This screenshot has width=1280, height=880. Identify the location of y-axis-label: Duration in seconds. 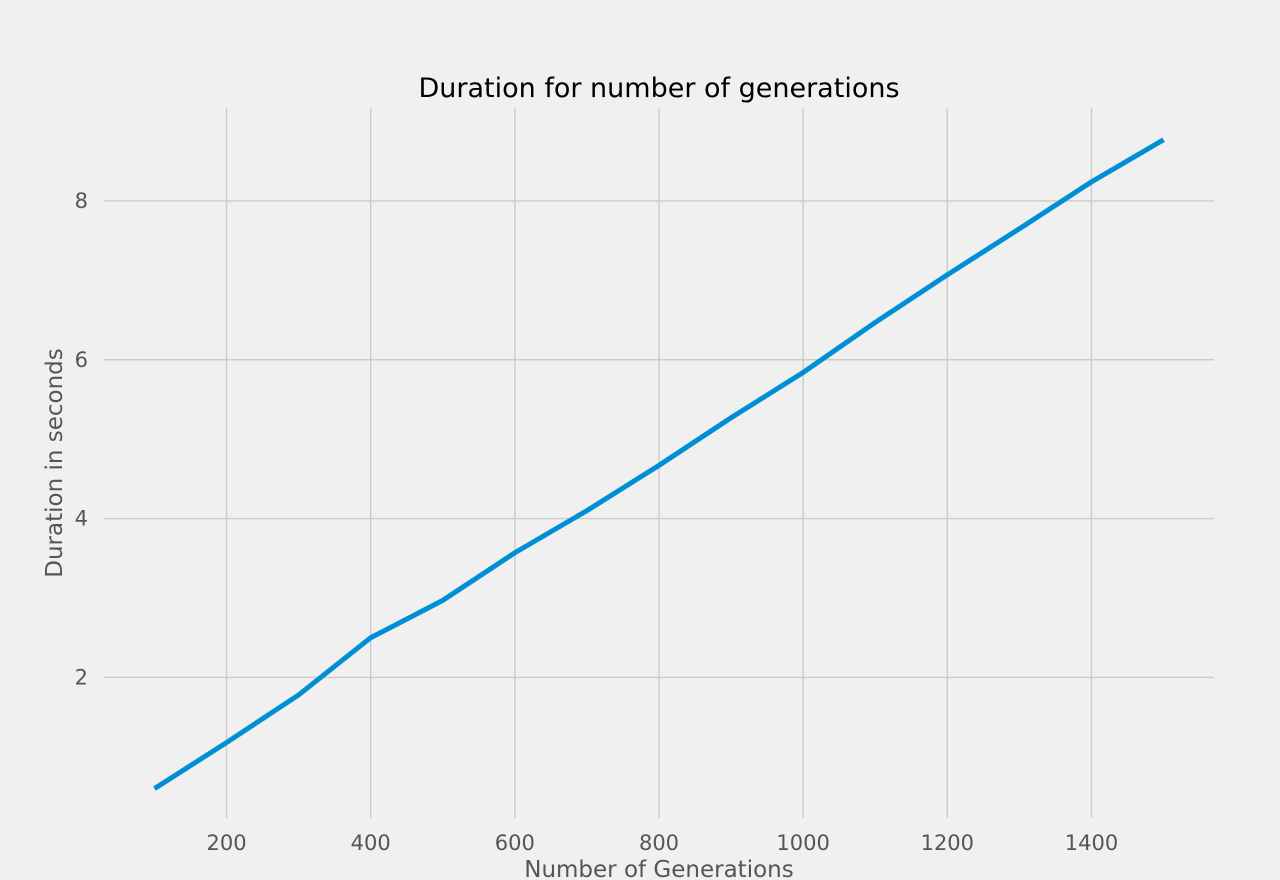
(55, 463).